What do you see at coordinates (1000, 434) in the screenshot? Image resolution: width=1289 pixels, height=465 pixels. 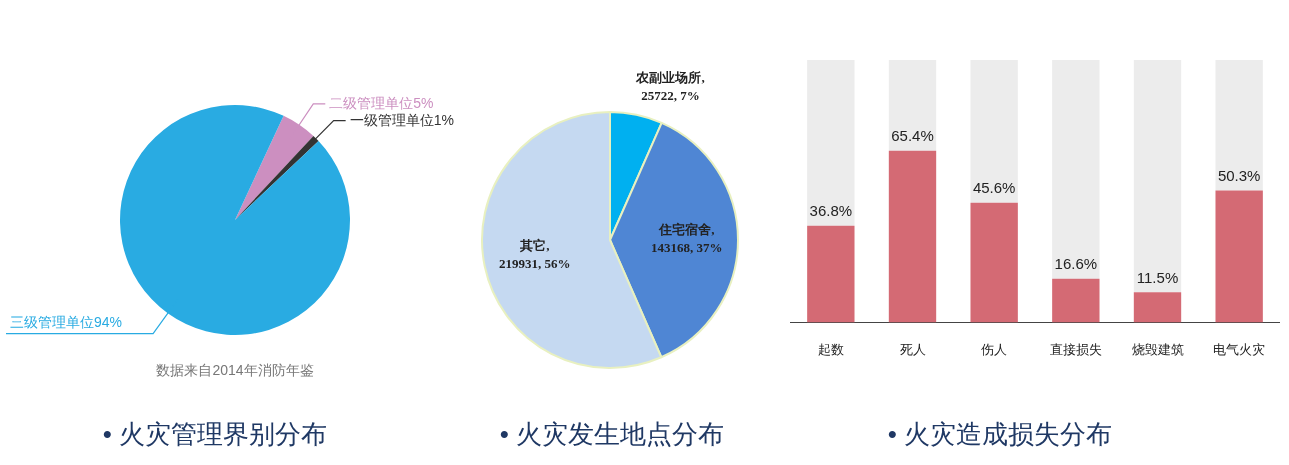 I see `text: • 火灾造成损失分布` at bounding box center [1000, 434].